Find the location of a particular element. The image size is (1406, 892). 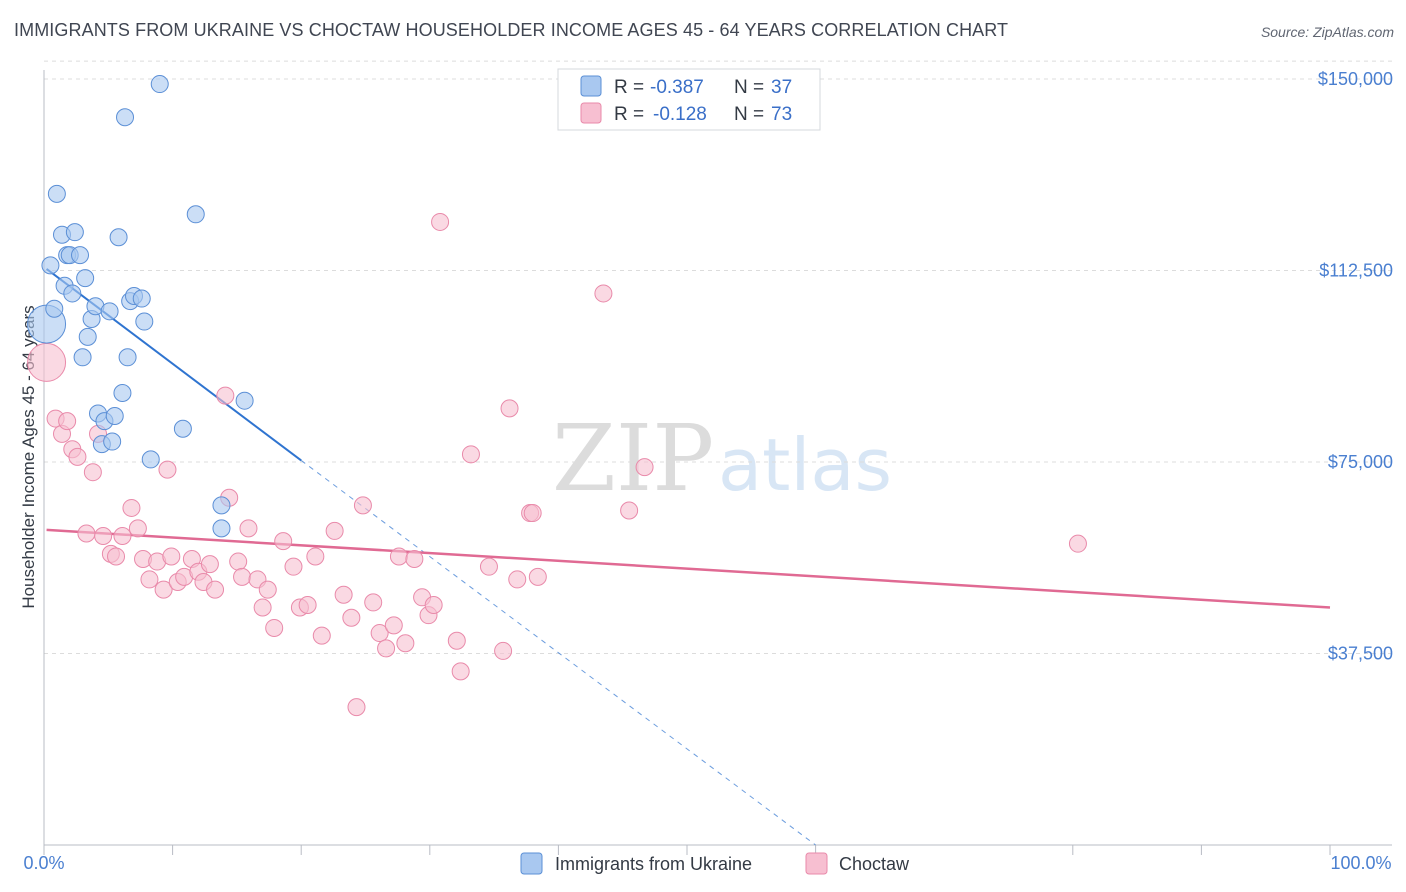

bottom-legend-label-ukraine: Immigrants from Ukraine is located at coordinates (653, 864).